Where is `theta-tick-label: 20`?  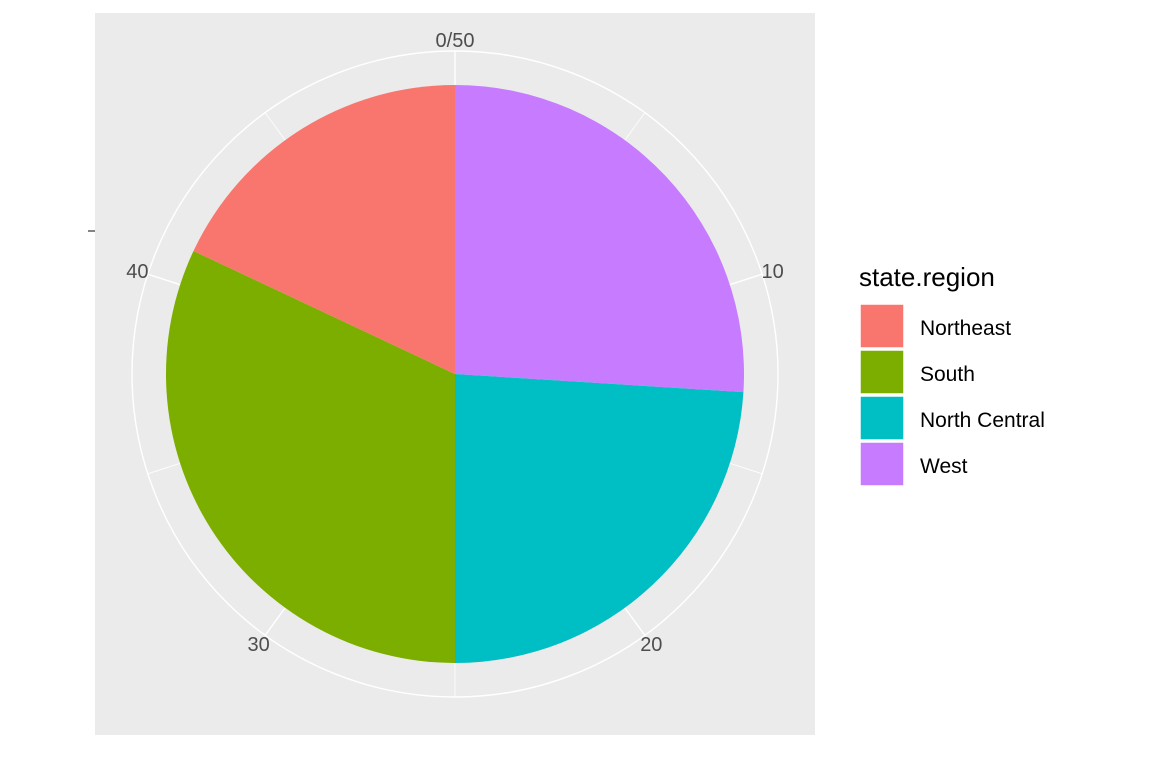
theta-tick-label: 20 is located at coordinates (651, 645).